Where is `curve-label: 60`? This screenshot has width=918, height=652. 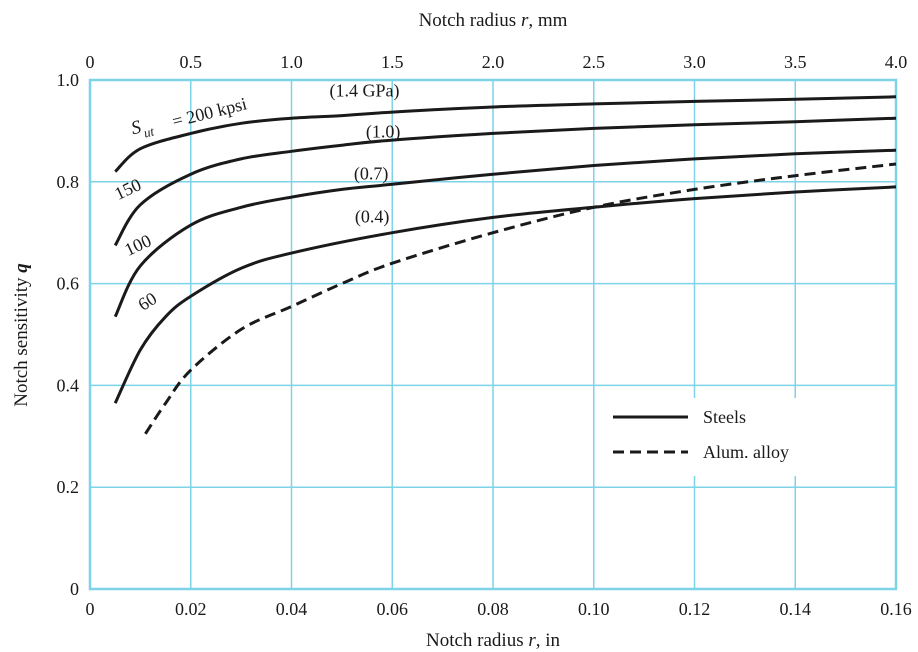 curve-label: 60 is located at coordinates (147, 301).